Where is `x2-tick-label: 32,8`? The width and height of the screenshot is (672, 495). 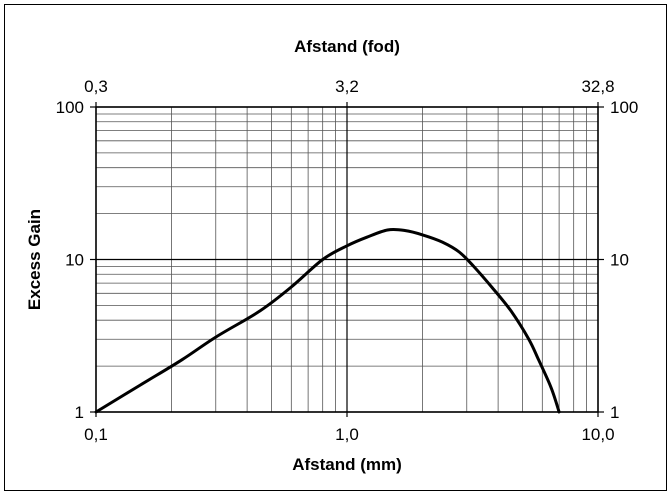
x2-tick-label: 32,8 is located at coordinates (597, 86).